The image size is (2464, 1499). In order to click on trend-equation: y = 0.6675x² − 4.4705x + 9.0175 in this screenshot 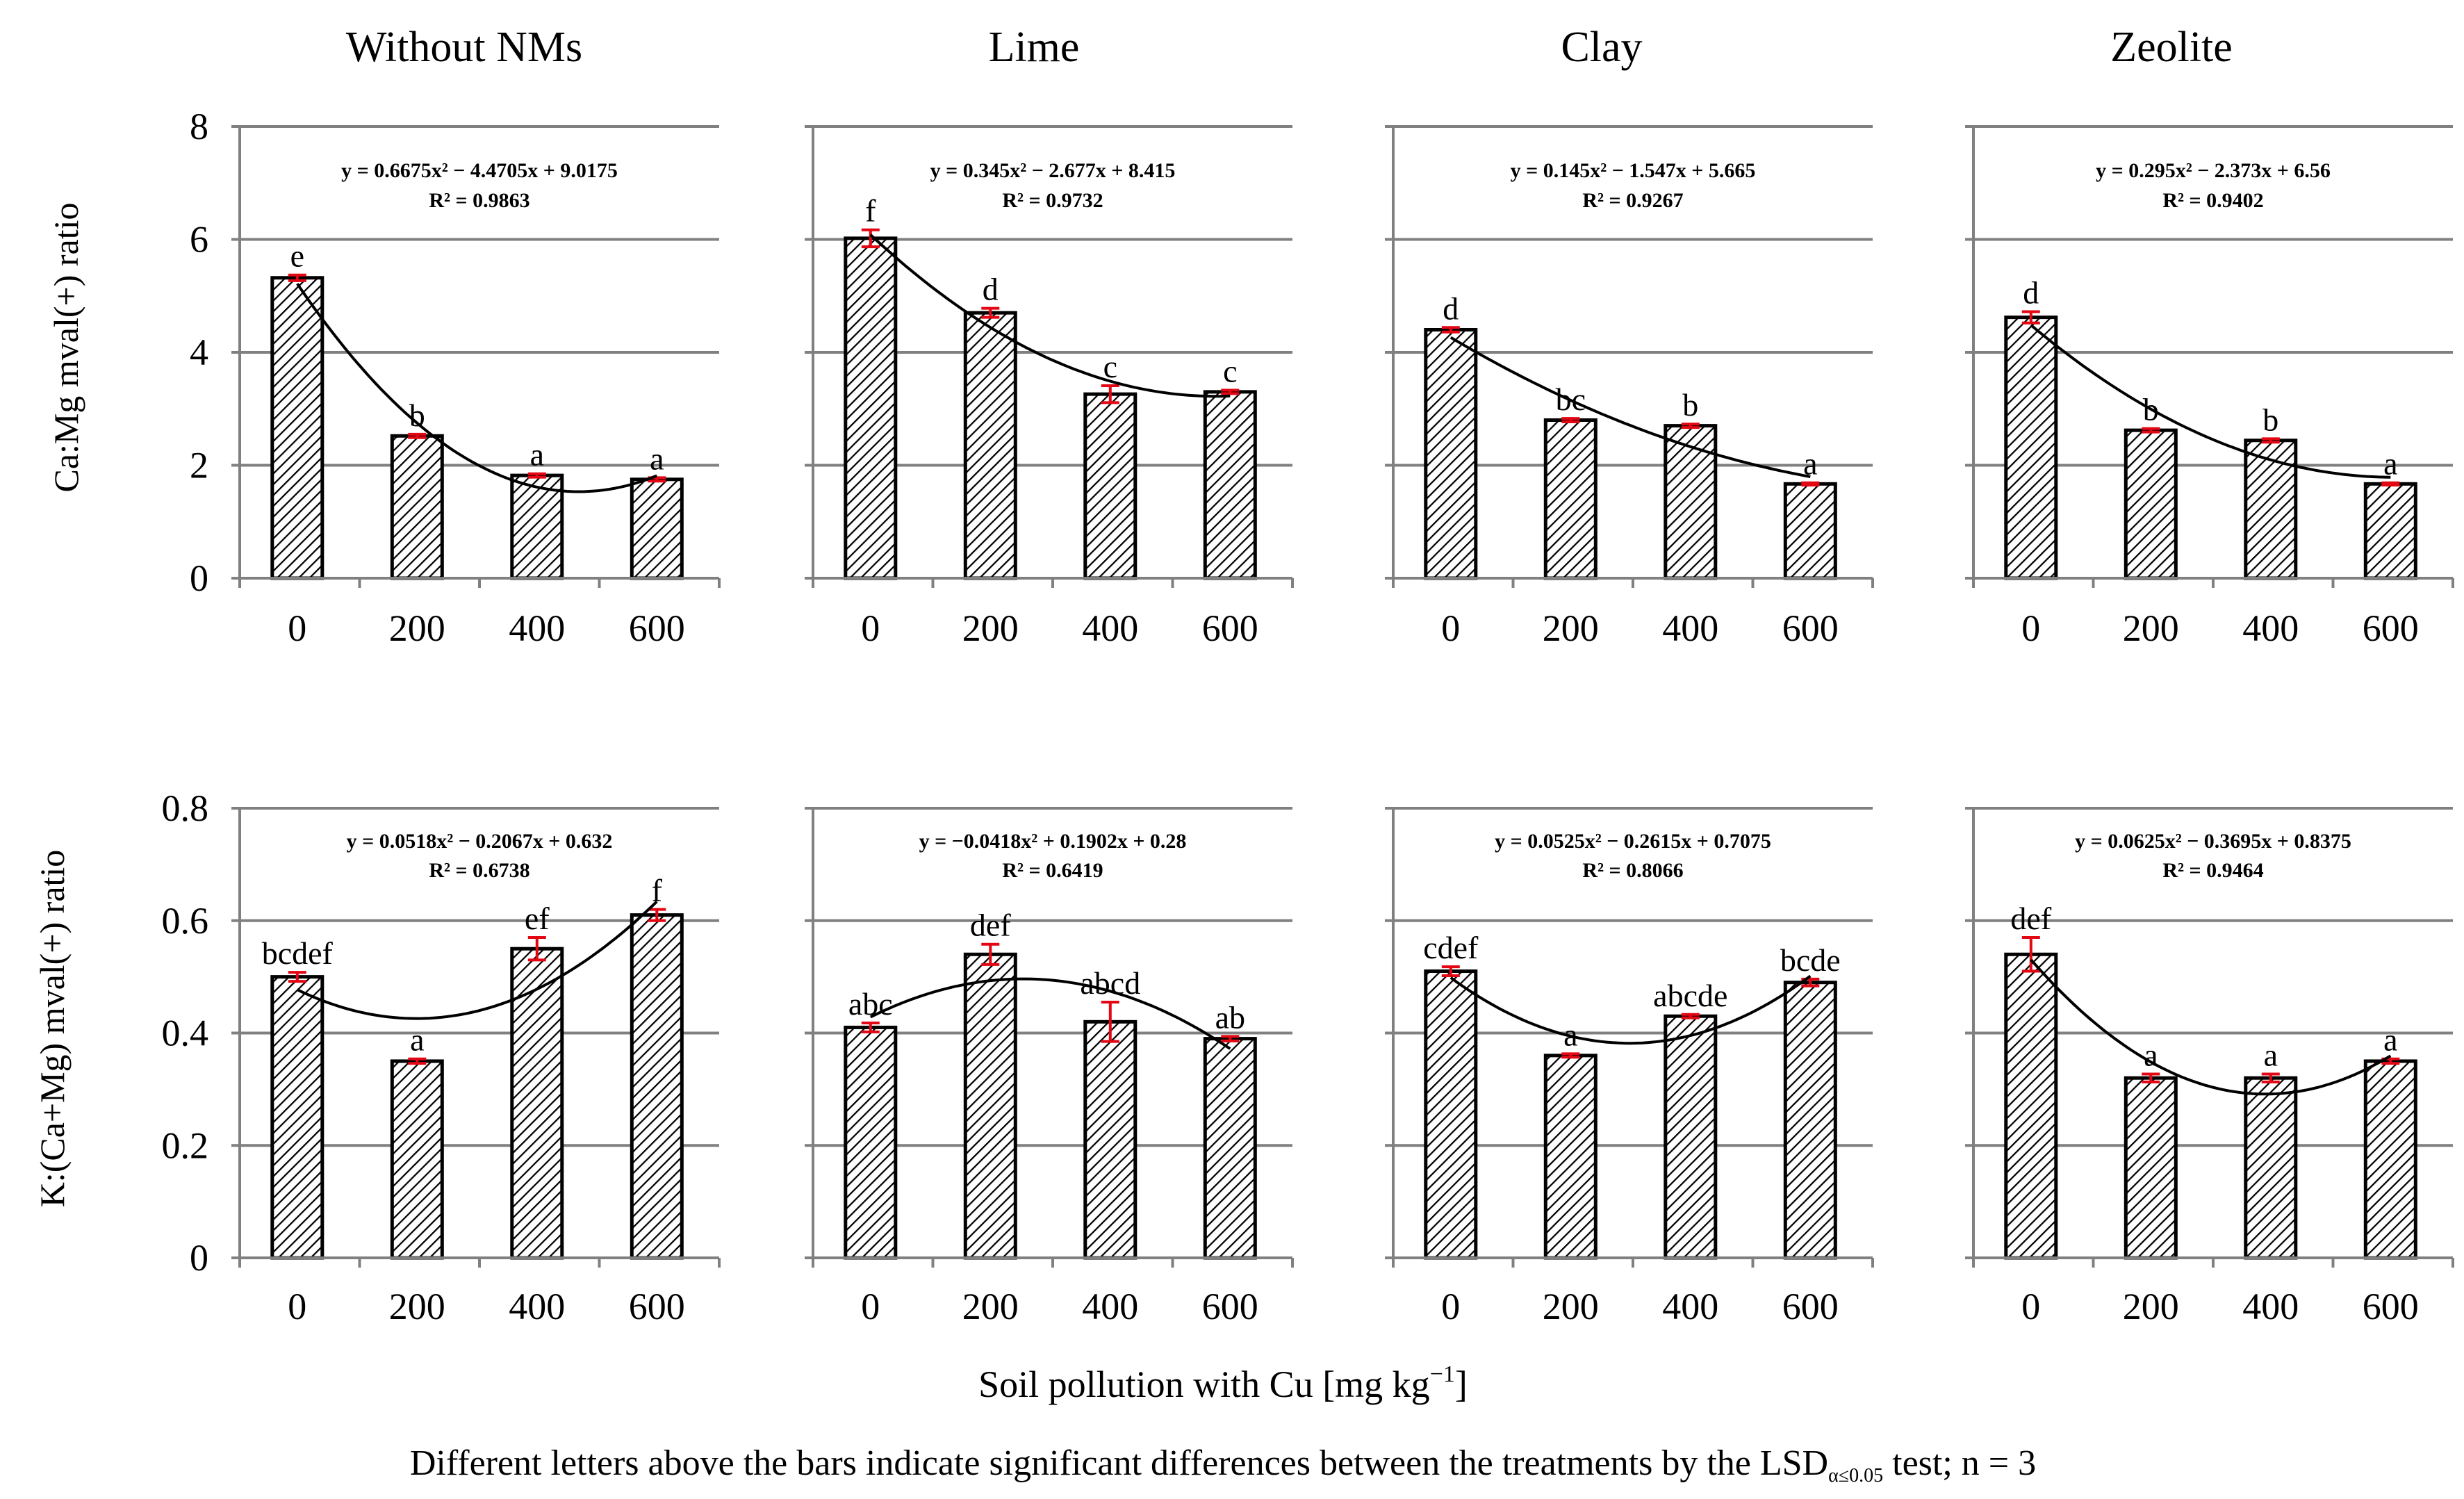, I will do `click(480, 170)`.